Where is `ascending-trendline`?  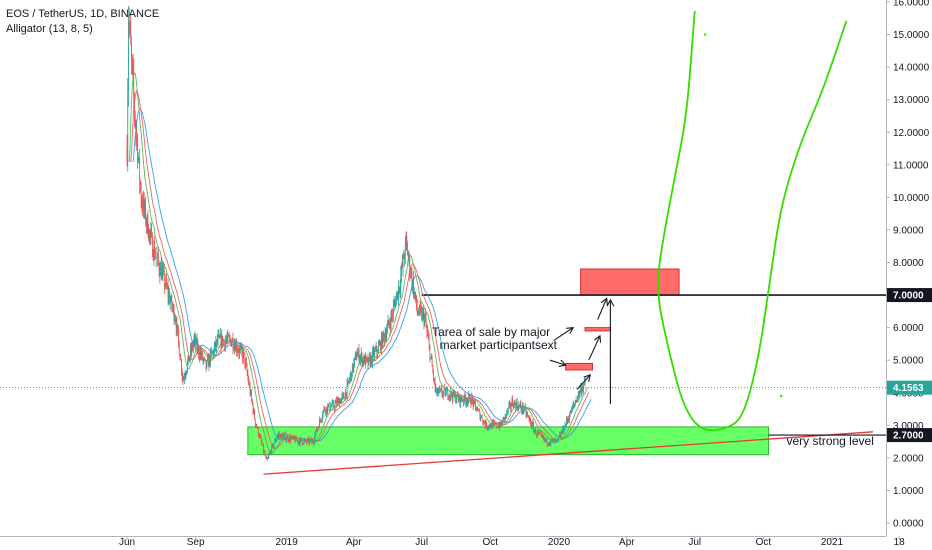 ascending-trendline is located at coordinates (568, 453).